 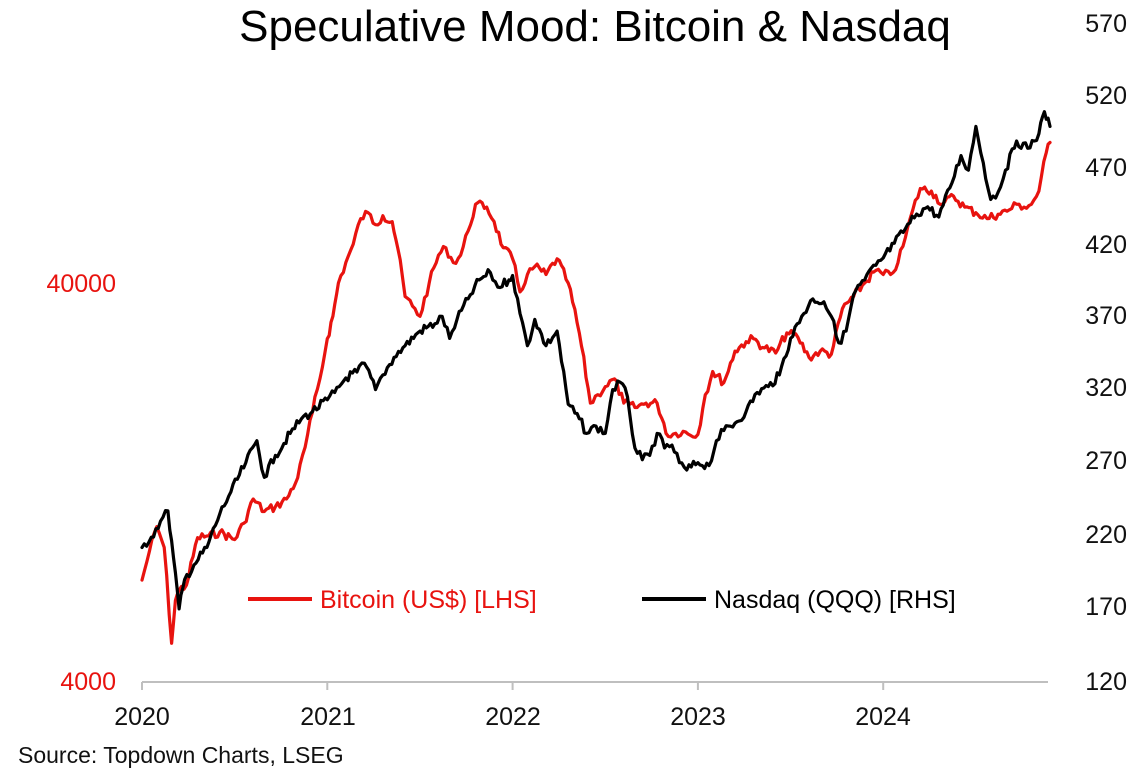 I want to click on legend-label-bitcoin: Bitcoin (US$) [LHS], so click(x=428, y=600).